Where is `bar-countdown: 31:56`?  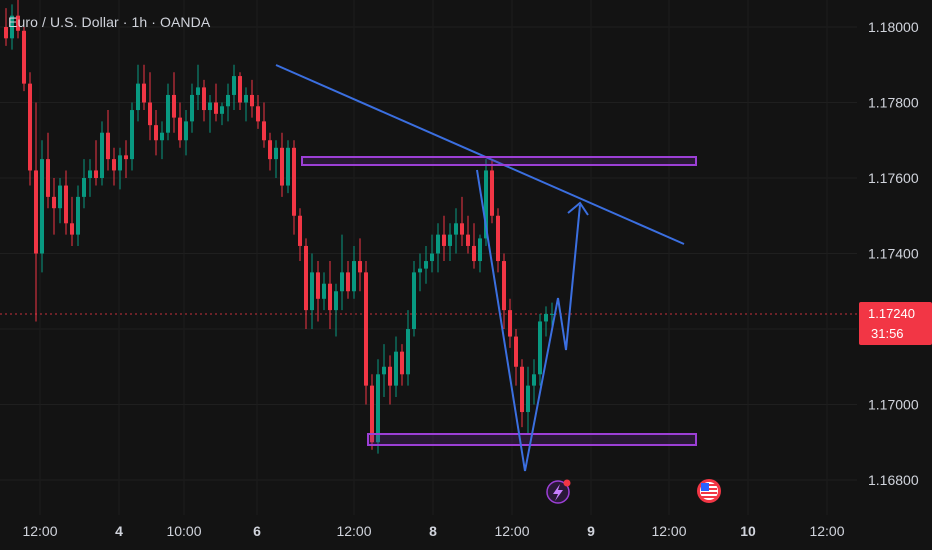 bar-countdown: 31:56 is located at coordinates (887, 333).